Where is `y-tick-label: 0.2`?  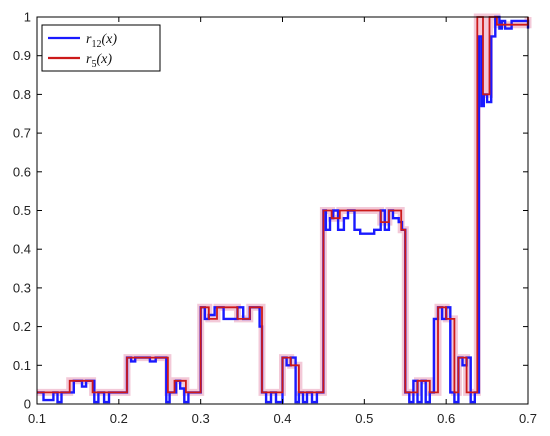 y-tick-label: 0.2 is located at coordinates (22, 326).